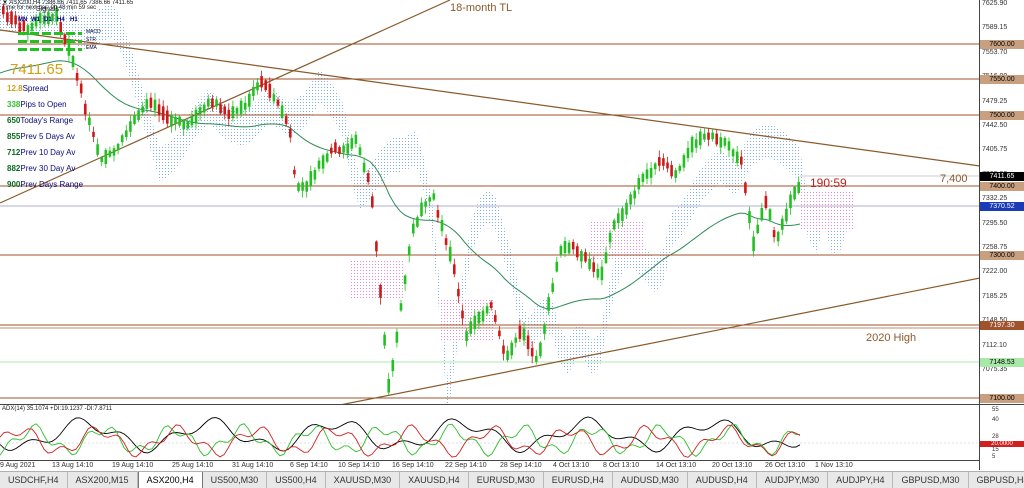 This screenshot has height=488, width=1024. Describe the element at coordinates (43, 104) in the screenshot. I see `info-label: Pips to Open` at that location.